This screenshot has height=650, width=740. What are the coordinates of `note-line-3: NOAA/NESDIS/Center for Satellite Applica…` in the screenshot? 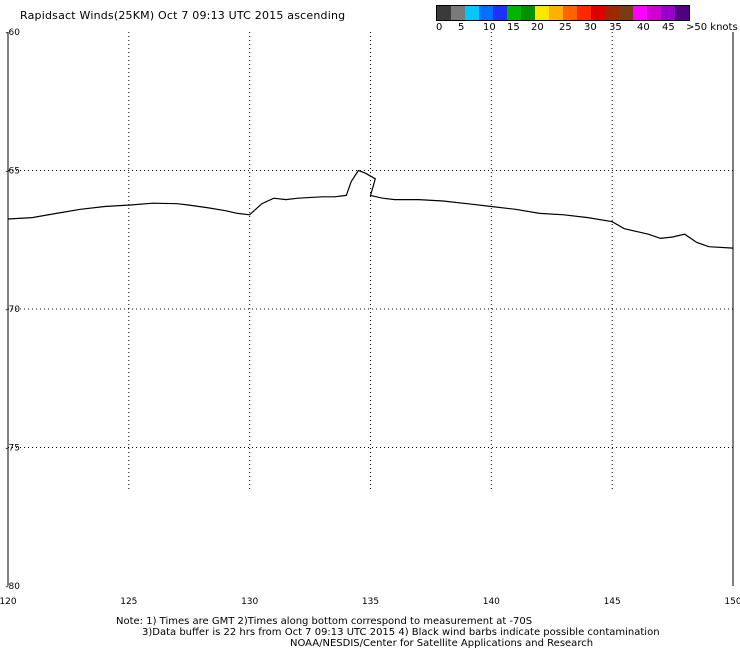 It's located at (442, 643).